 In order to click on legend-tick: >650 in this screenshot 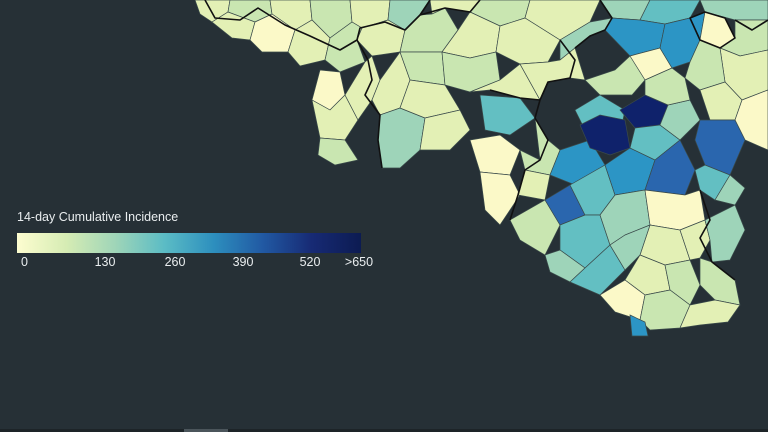, I will do `click(359, 262)`.